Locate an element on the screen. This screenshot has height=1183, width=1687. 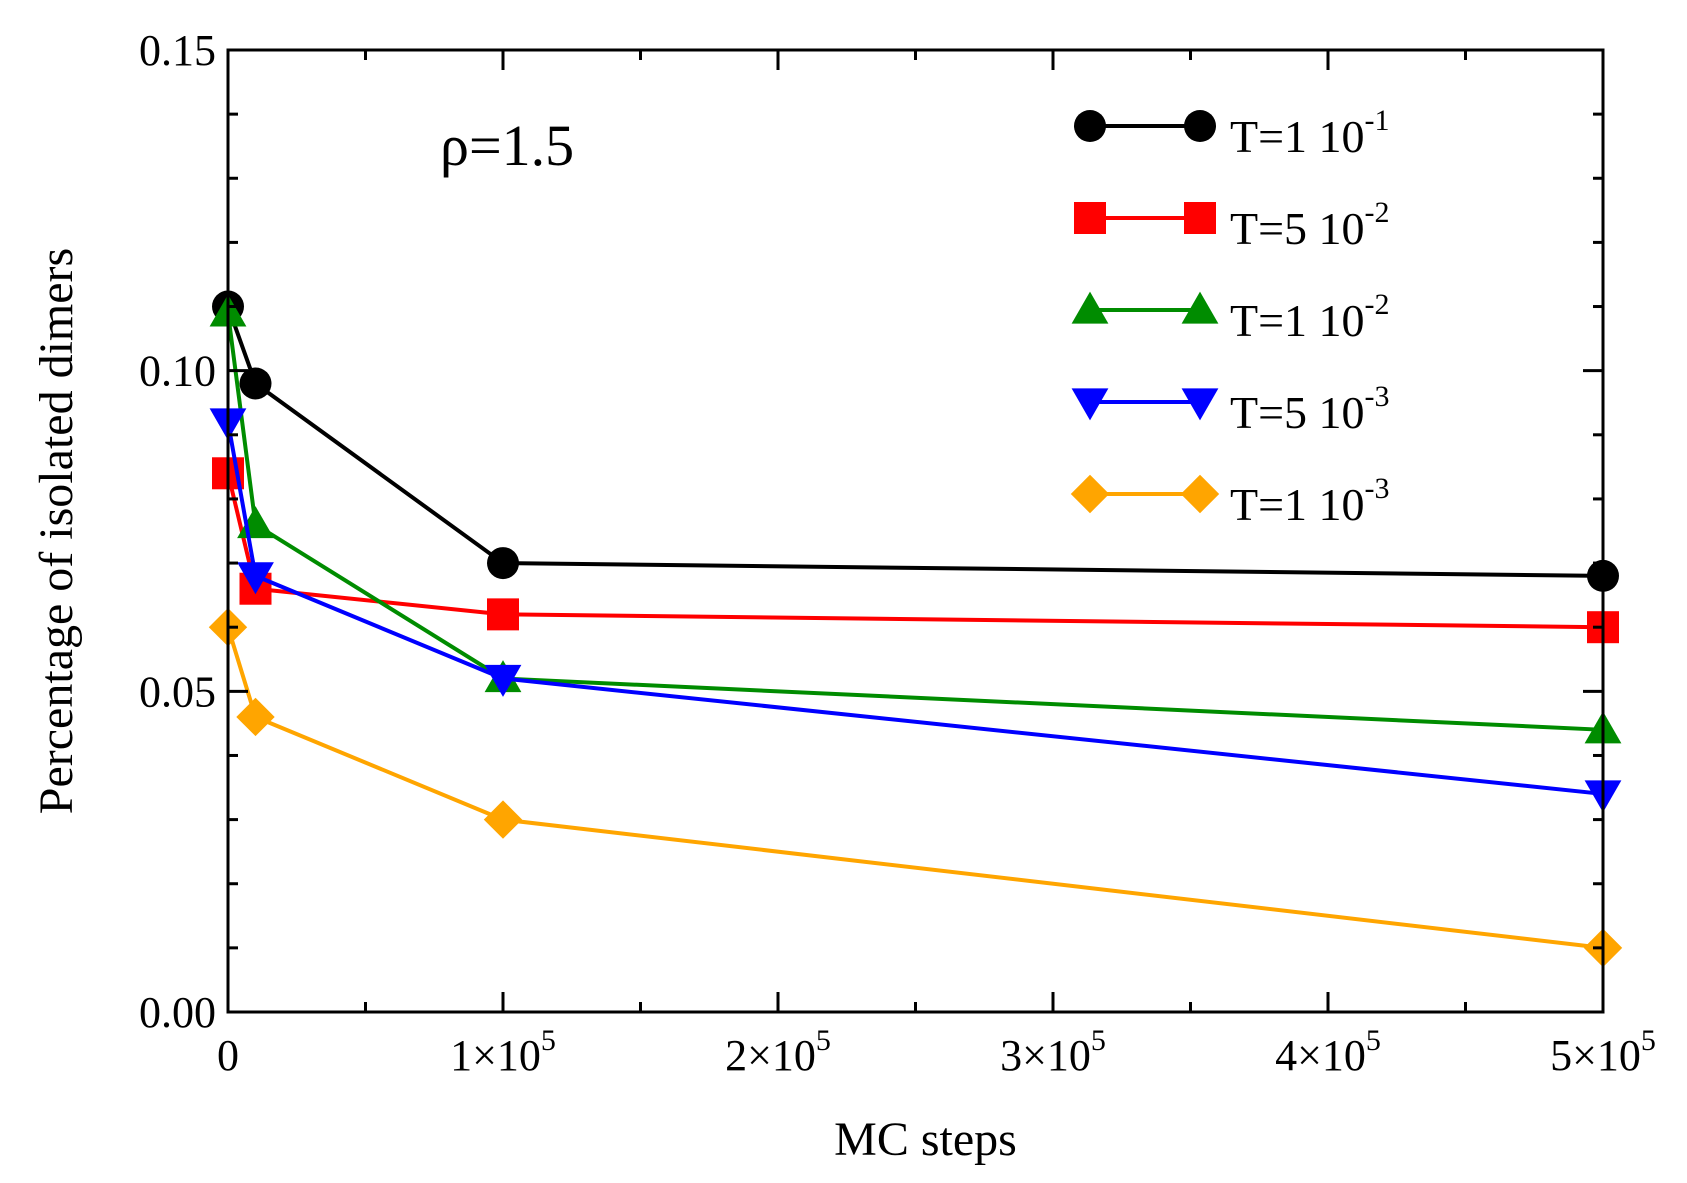
legend-label: T=1 10-1 is located at coordinates (1310, 133).